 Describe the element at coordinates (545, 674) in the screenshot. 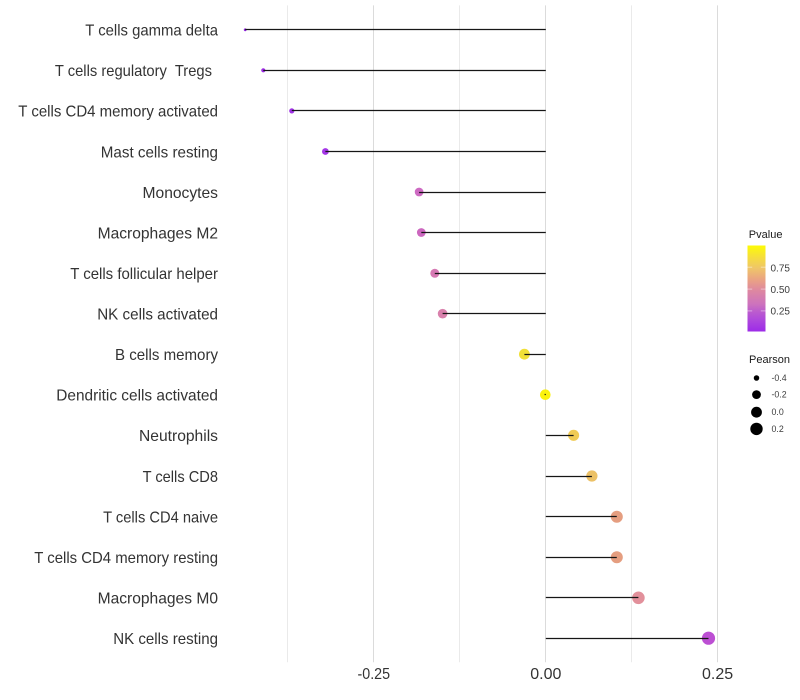

I see `svg-text: 0.00` at that location.